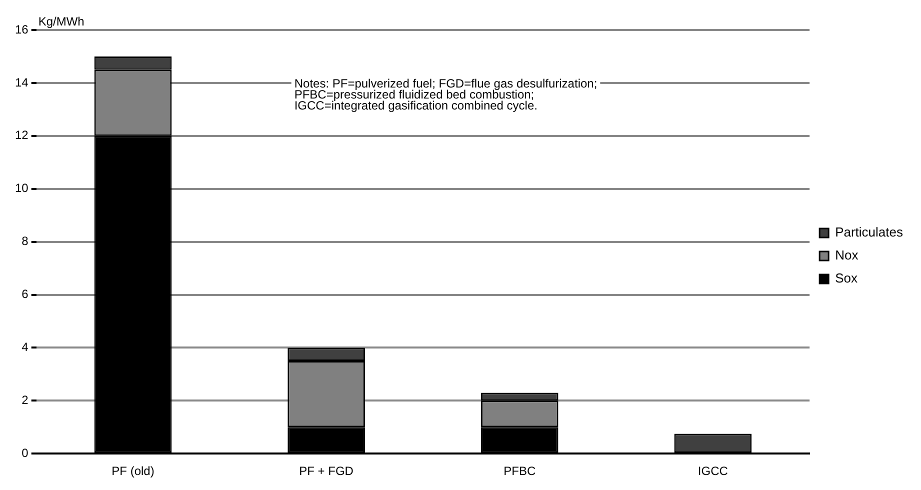  What do you see at coordinates (446, 94) in the screenshot?
I see `annotation: Notes: PF=pulverized fuel; FGD=flue gas desulfurization; PFBC=pressurized fluidized bed combustion; IGCC=integrated gasification combined cycle.` at bounding box center [446, 94].